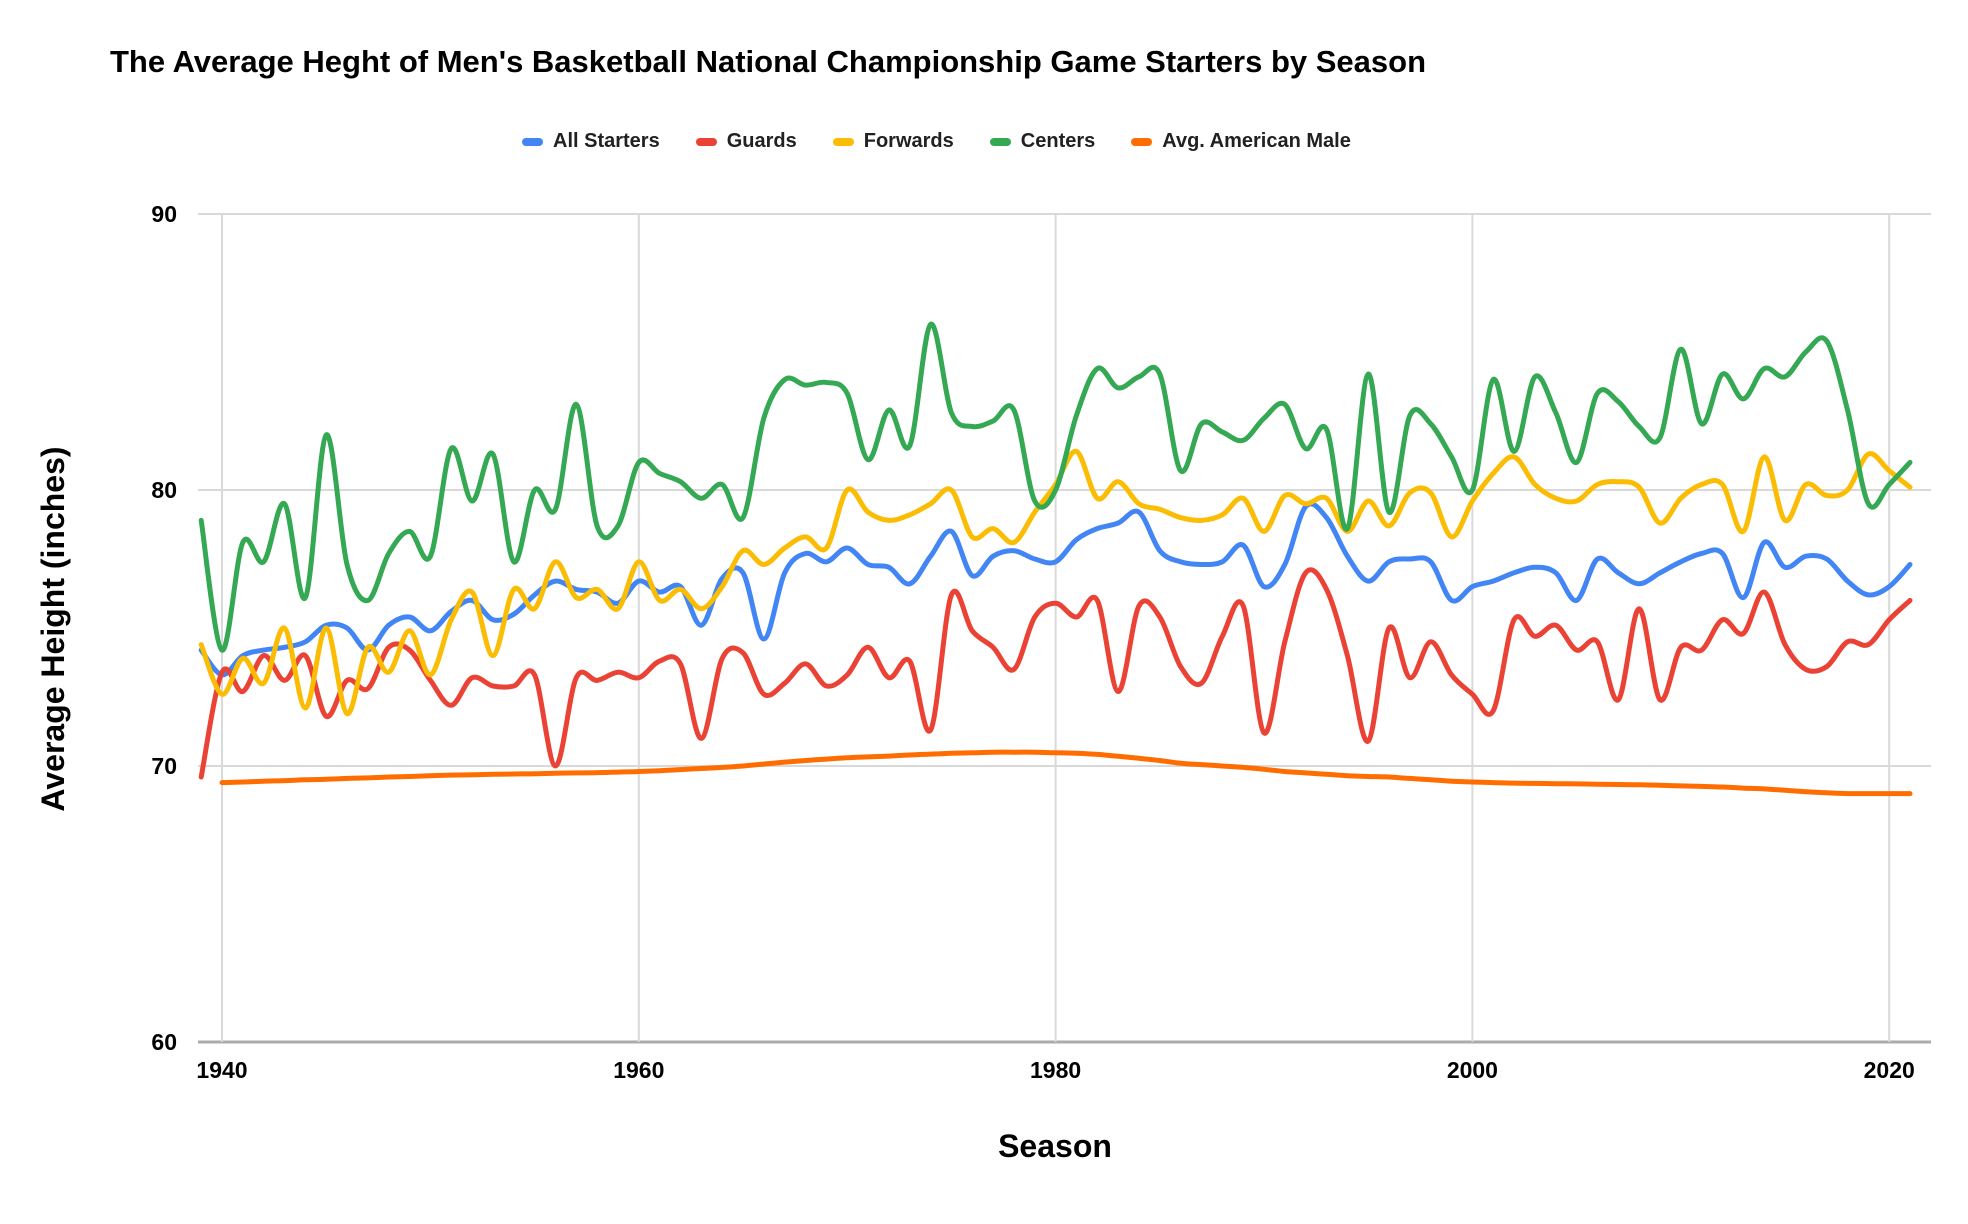 The height and width of the screenshot is (1224, 1968). I want to click on x-tick-1940: 1940, so click(221, 1070).